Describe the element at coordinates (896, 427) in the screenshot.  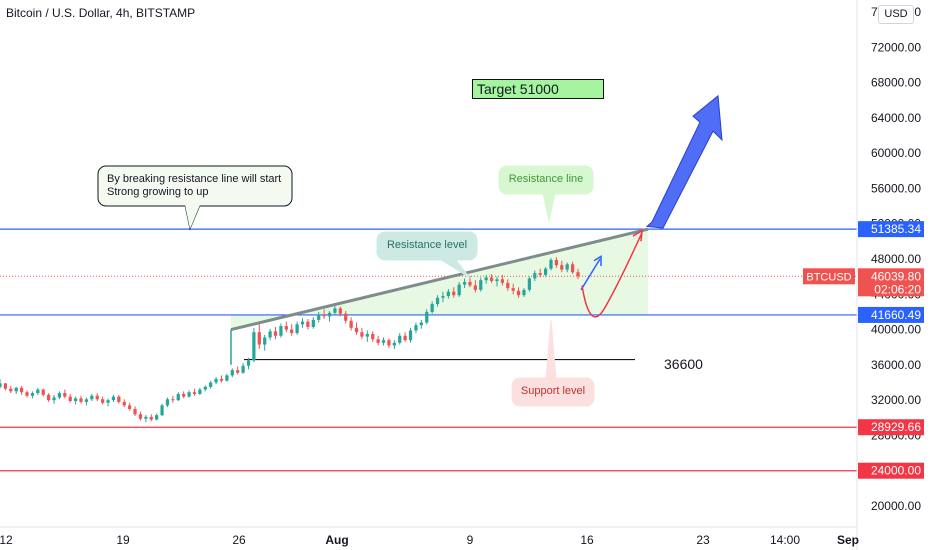
I see `price-level-badge: 28929.66` at that location.